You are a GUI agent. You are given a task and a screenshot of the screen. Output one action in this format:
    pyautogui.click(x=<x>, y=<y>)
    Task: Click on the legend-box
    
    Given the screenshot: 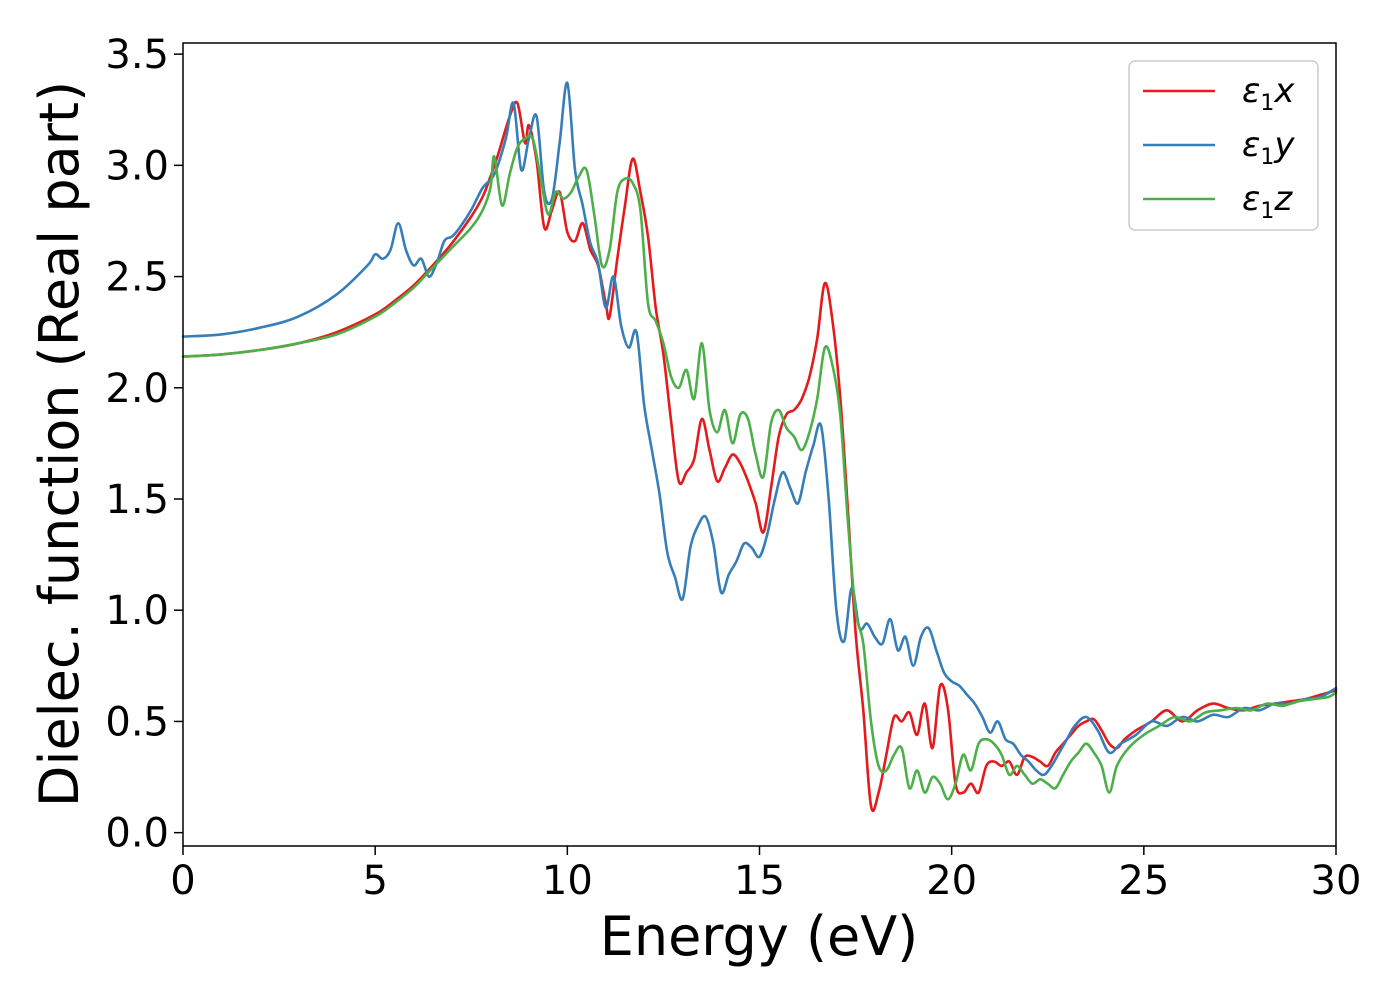 What is the action you would take?
    pyautogui.click(x=1223, y=145)
    